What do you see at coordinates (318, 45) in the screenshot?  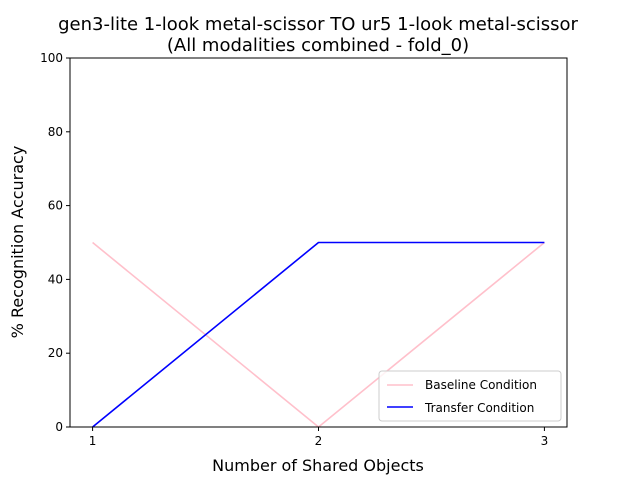 I see `chart-title-line-2: (All modalities combined - fold_0)` at bounding box center [318, 45].